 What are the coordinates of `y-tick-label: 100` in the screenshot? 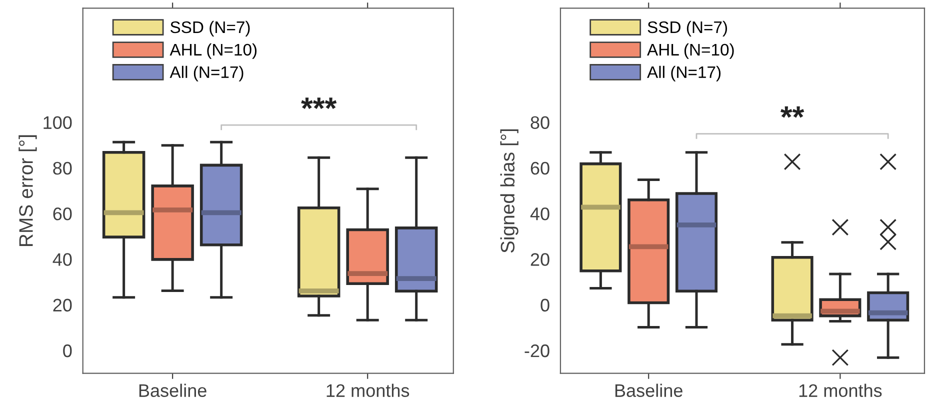 It's located at (58, 122).